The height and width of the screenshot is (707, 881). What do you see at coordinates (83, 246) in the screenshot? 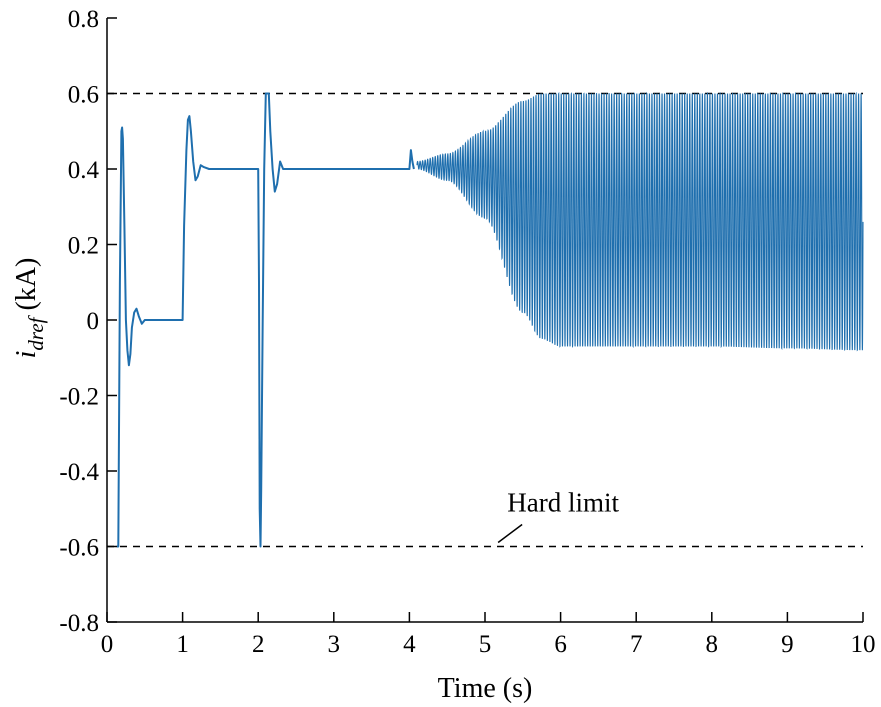
I see `y-tick-label: 0.2` at bounding box center [83, 246].